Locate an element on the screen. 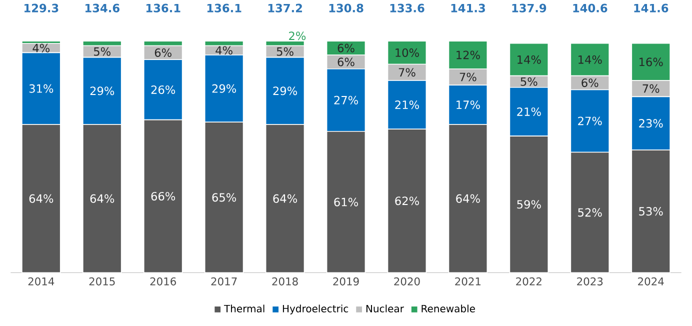  text: 140.6 is located at coordinates (590, 8).